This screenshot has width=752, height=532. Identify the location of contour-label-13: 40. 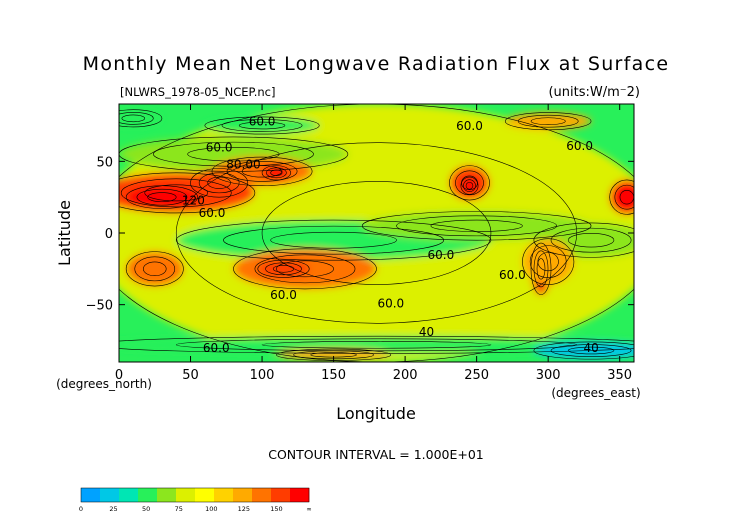
(590, 348).